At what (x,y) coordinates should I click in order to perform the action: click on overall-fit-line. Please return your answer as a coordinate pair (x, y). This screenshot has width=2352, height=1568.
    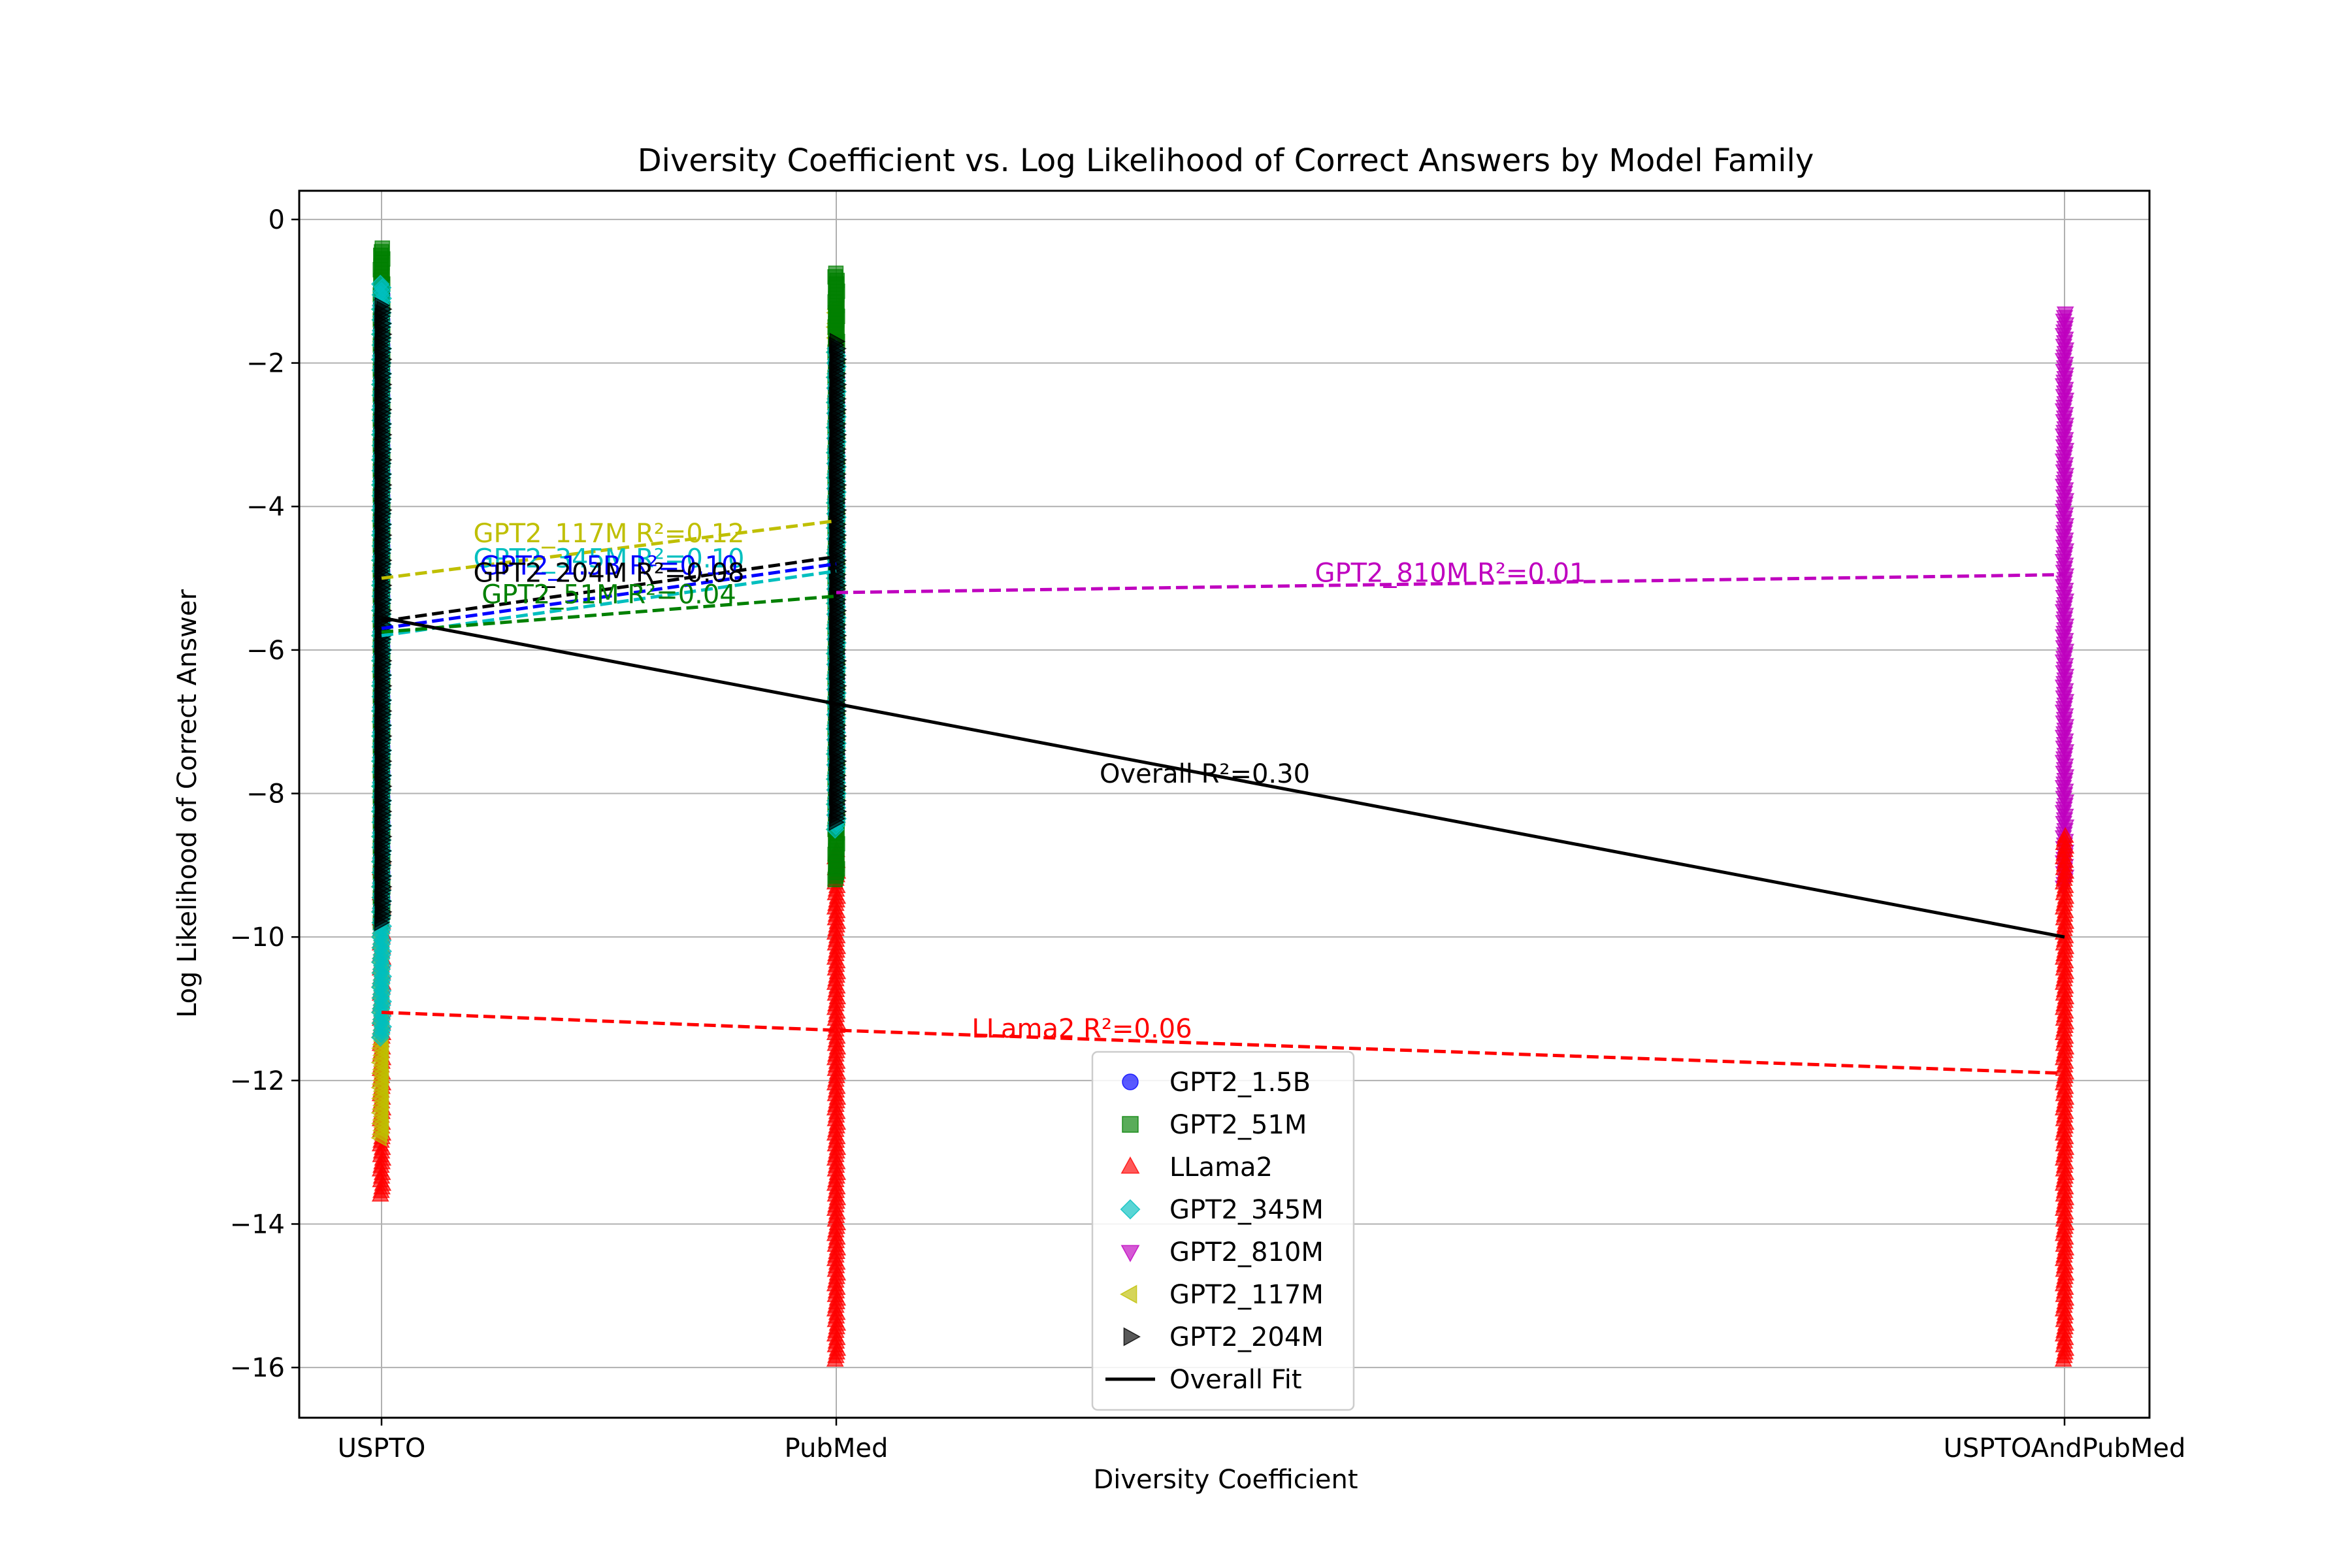
    Looking at the image, I should click on (1223, 777).